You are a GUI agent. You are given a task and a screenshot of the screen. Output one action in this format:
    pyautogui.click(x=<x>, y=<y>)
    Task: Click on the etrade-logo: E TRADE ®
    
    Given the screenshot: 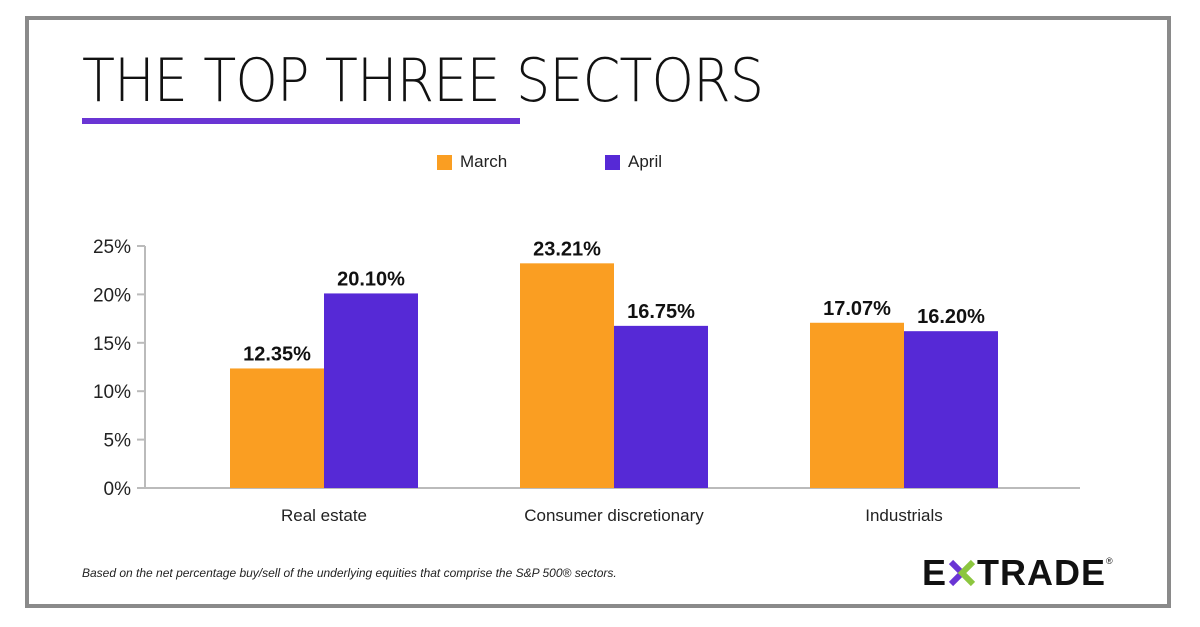 What is the action you would take?
    pyautogui.click(x=1018, y=573)
    